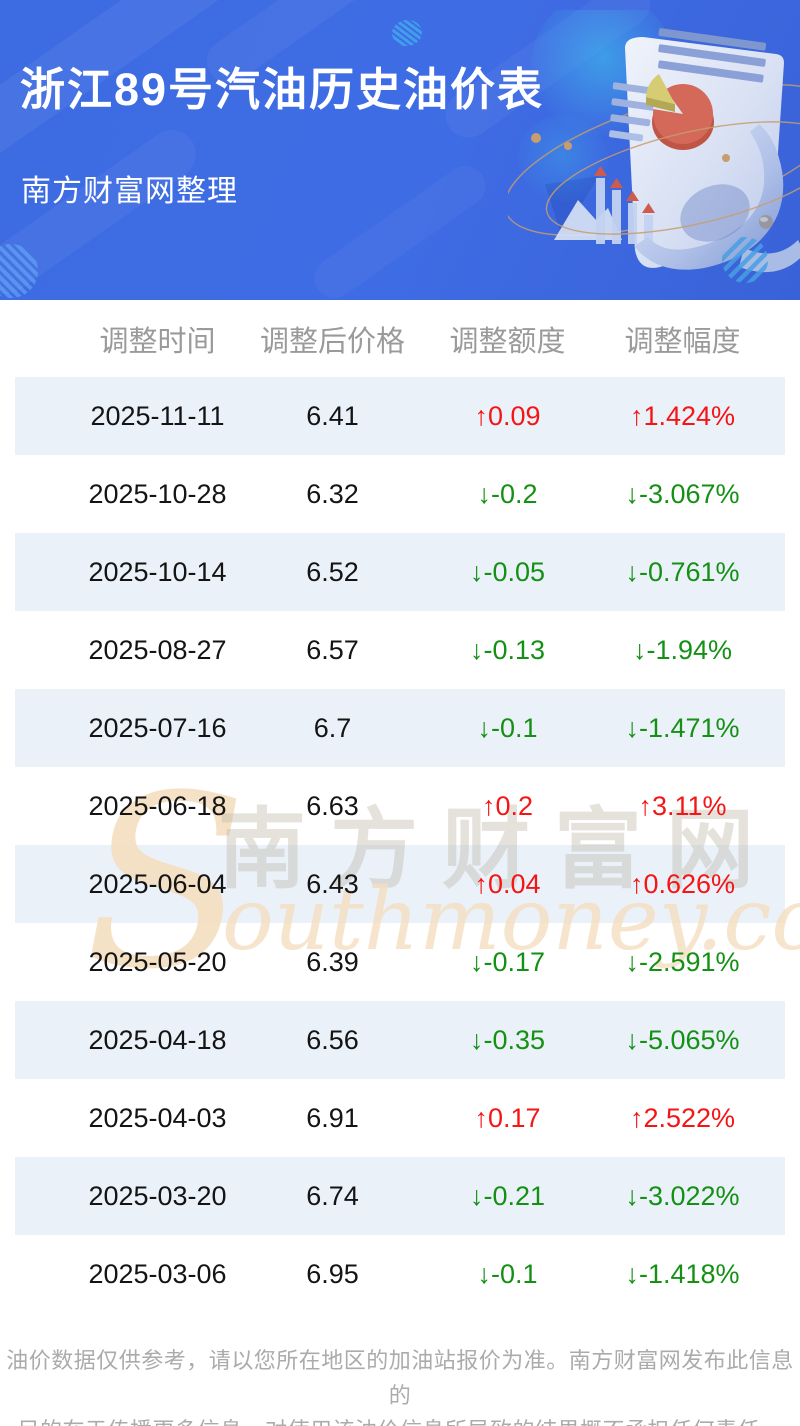  I want to click on table-row: 2025-11-11 6.41 ↑0.09 ↑1.424%, so click(400, 416).